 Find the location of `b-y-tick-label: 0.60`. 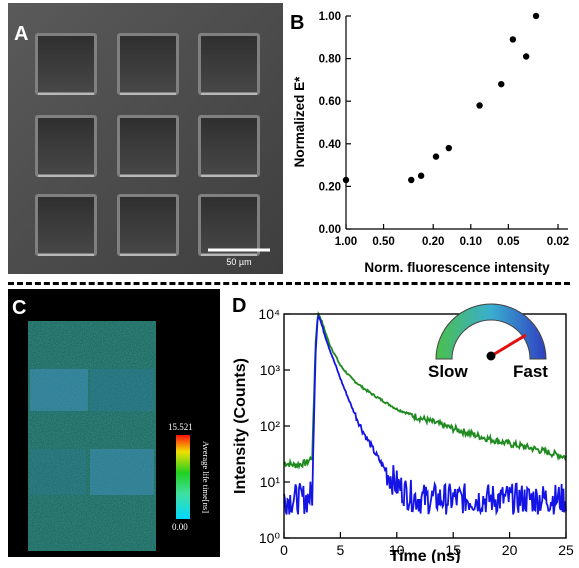

b-y-tick-label: 0.60 is located at coordinates (330, 102).